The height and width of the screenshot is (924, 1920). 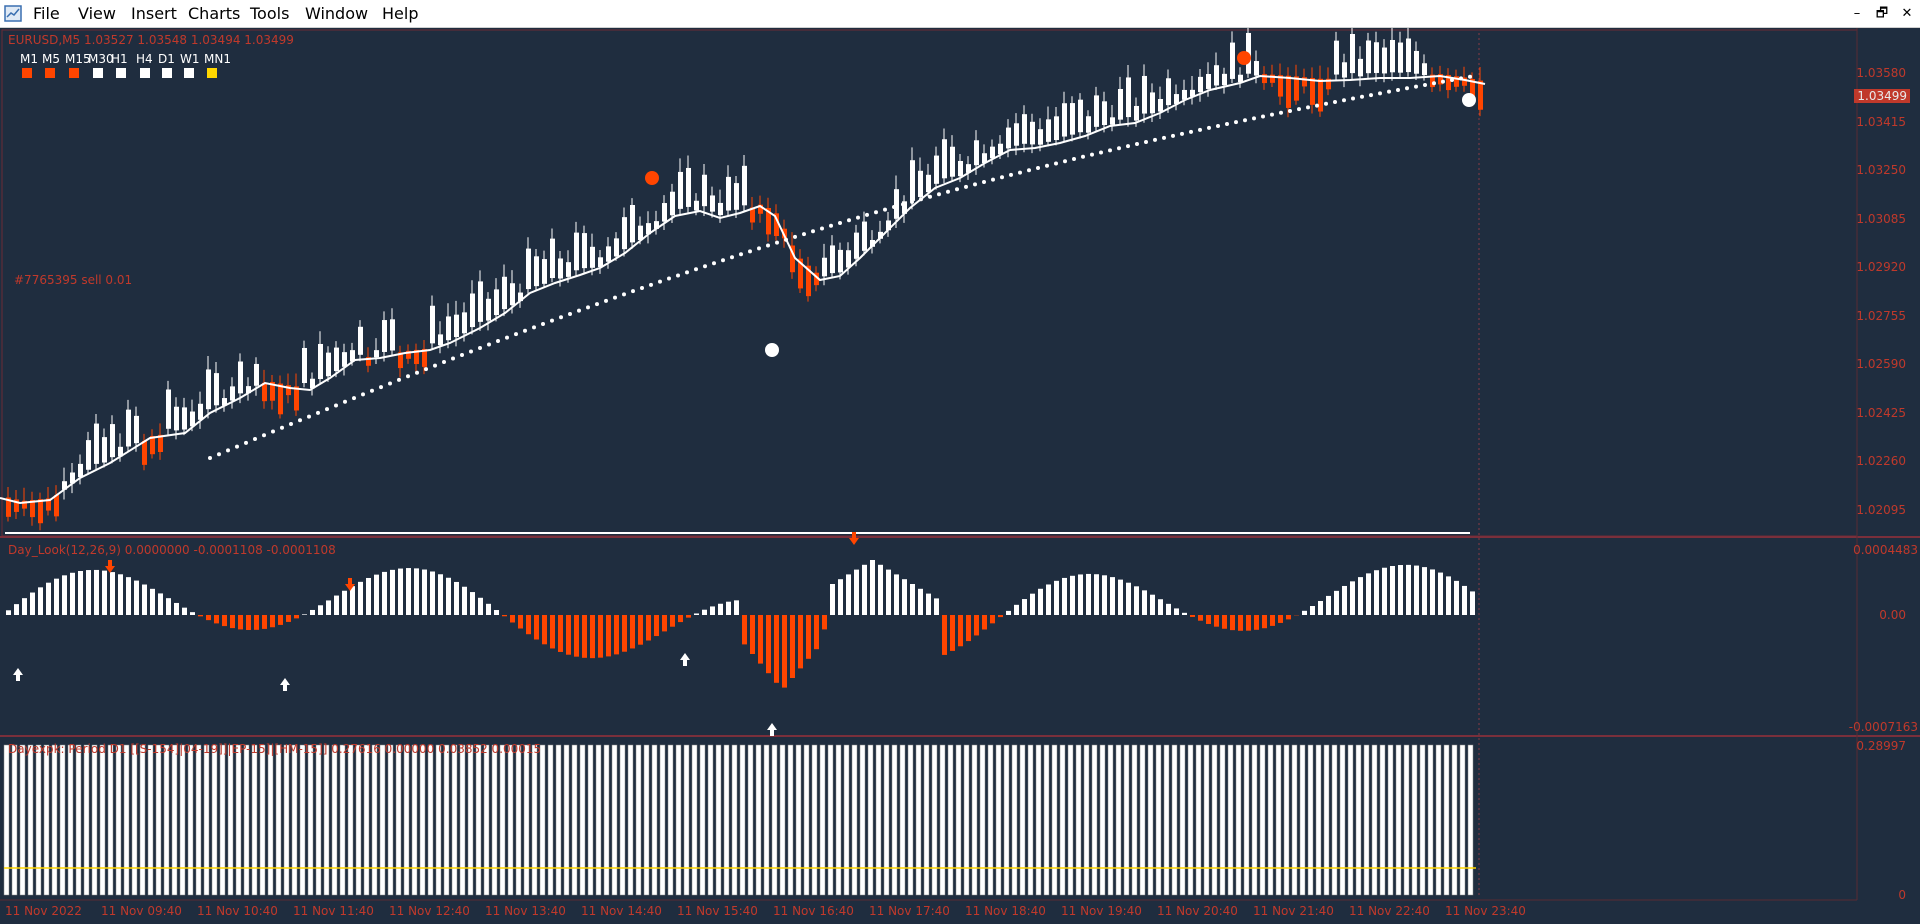 What do you see at coordinates (717, 911) in the screenshot?
I see `time-axis-label: 11 Nov 15:40` at bounding box center [717, 911].